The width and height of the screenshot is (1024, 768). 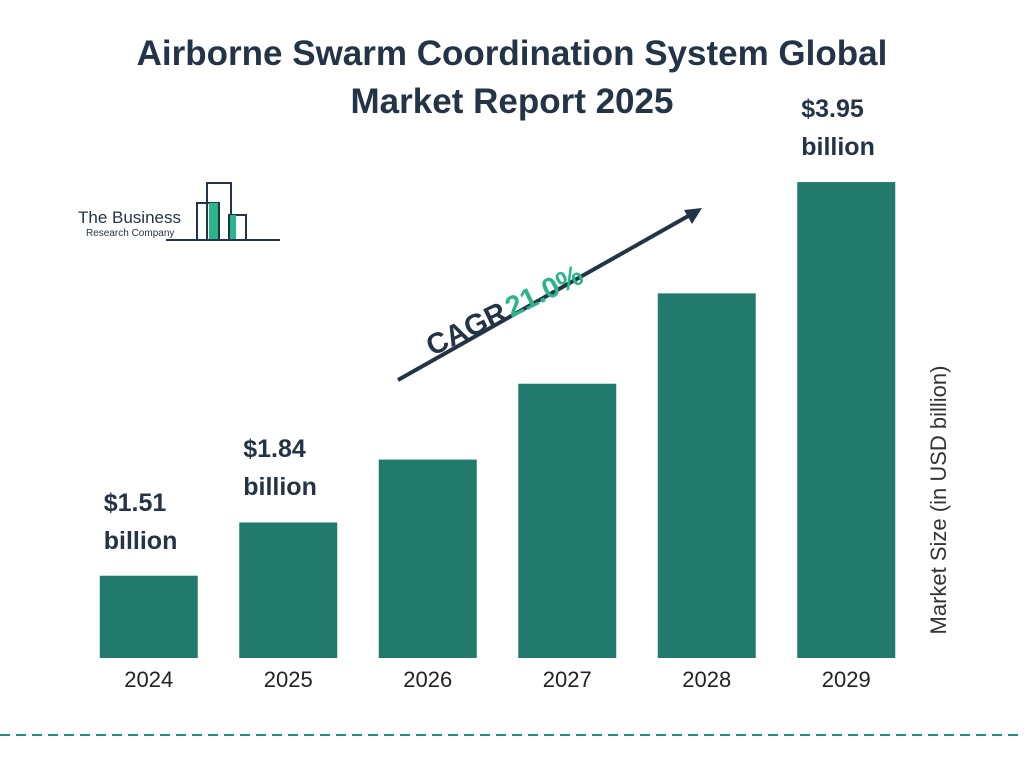 I want to click on cagr-arrow, so click(x=544, y=297).